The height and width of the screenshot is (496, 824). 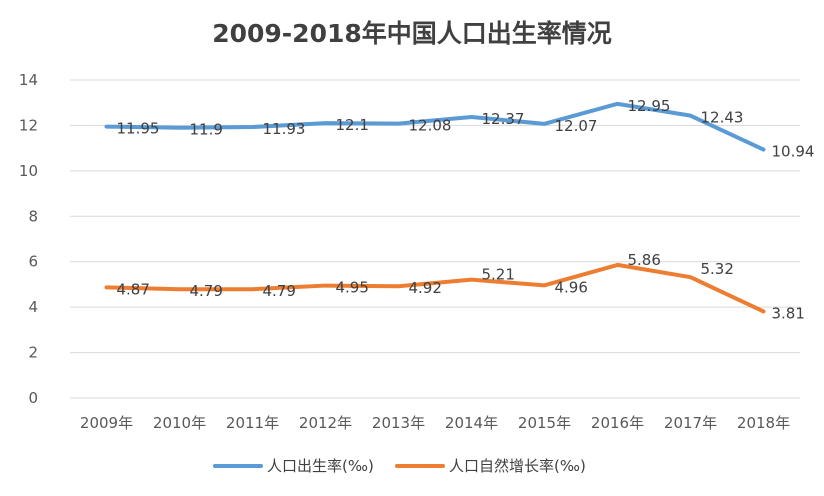 What do you see at coordinates (352, 288) in the screenshot?
I see `data-label: 4.95` at bounding box center [352, 288].